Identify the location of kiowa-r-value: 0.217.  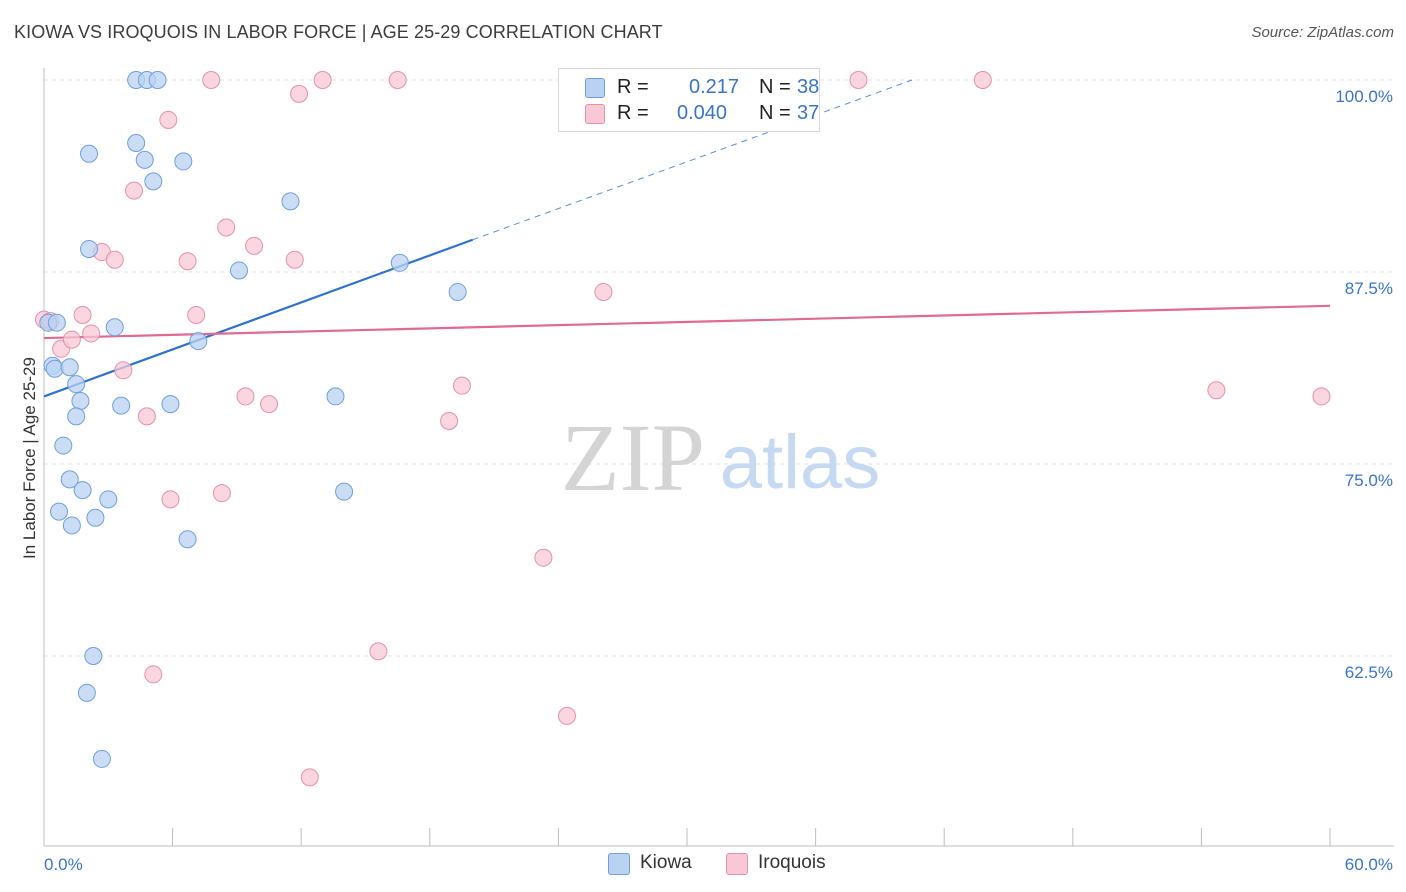
(714, 87).